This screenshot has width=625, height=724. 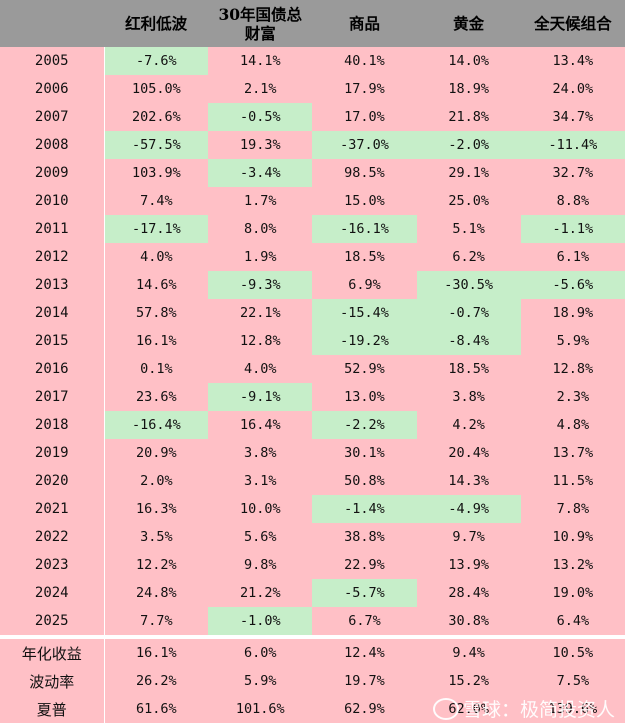 I want to click on return-cell: 4.2%, so click(x=468, y=425).